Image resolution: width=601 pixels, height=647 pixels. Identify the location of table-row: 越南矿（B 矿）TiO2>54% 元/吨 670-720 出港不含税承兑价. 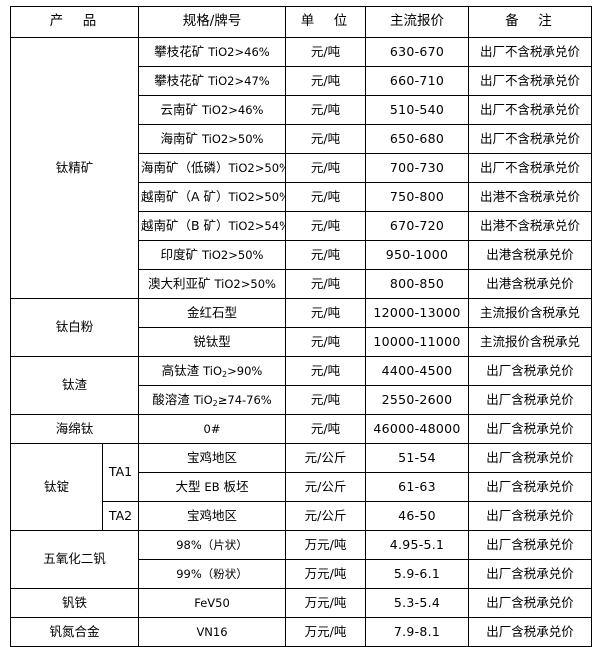
(301, 226).